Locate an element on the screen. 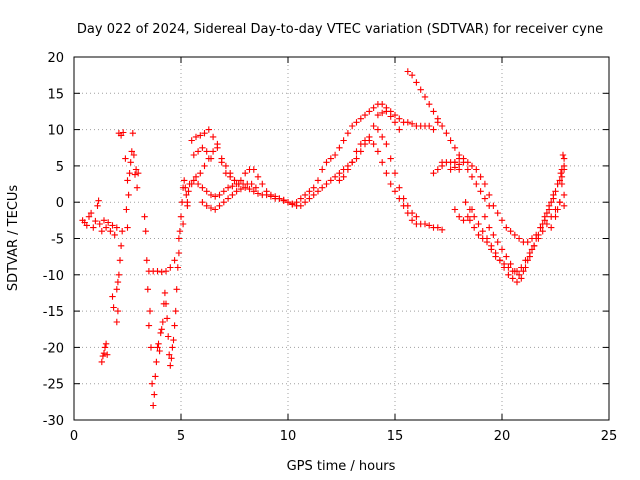 This screenshot has width=640, height=480. x-axis-label: GPS time / hours is located at coordinates (341, 466).